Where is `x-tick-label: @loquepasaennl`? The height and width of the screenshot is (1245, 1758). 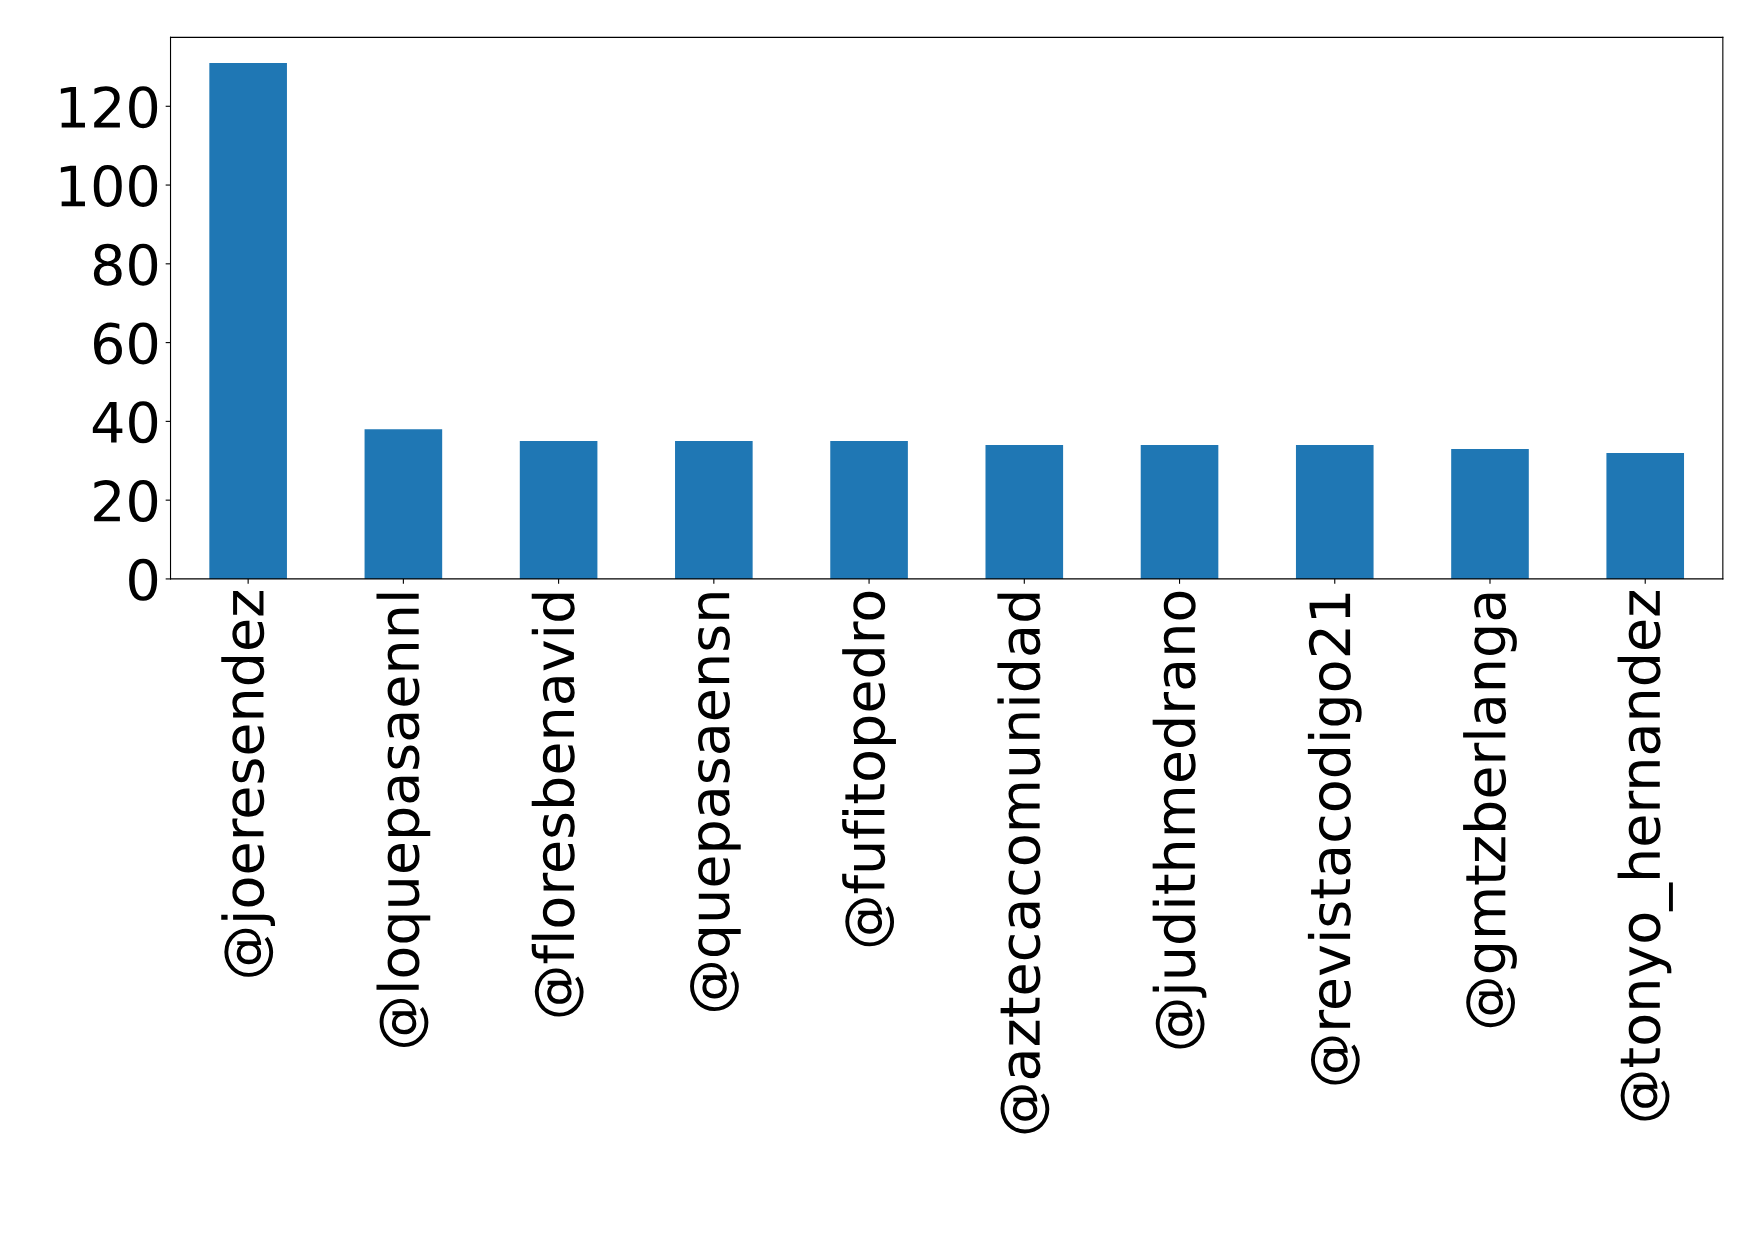 x-tick-label: @loquepasaennl is located at coordinates (403, 820).